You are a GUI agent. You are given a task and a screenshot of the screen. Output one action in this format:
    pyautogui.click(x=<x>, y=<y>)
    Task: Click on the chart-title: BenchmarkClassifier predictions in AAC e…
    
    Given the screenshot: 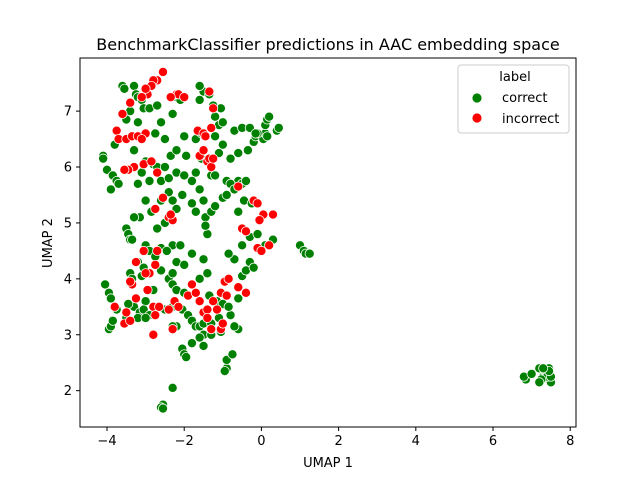 What is the action you would take?
    pyautogui.click(x=327, y=44)
    